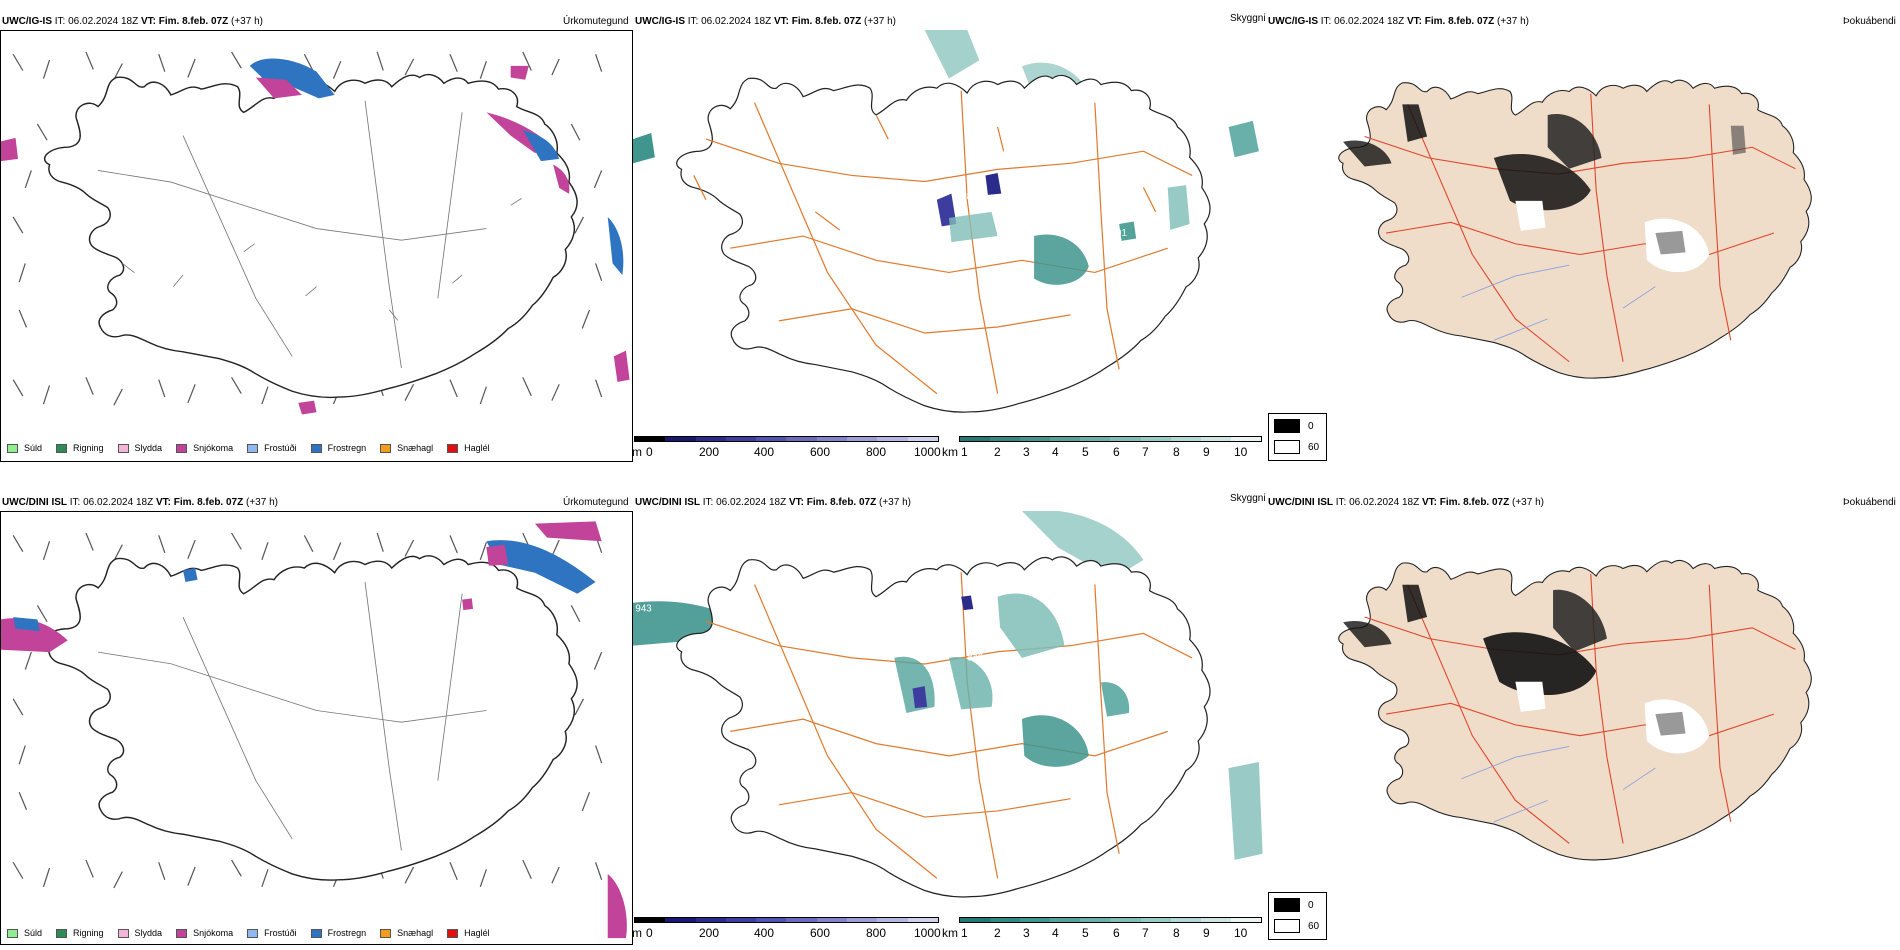 The image size is (1900, 950). I want to click on map-value-label: 704, so click(993, 103).